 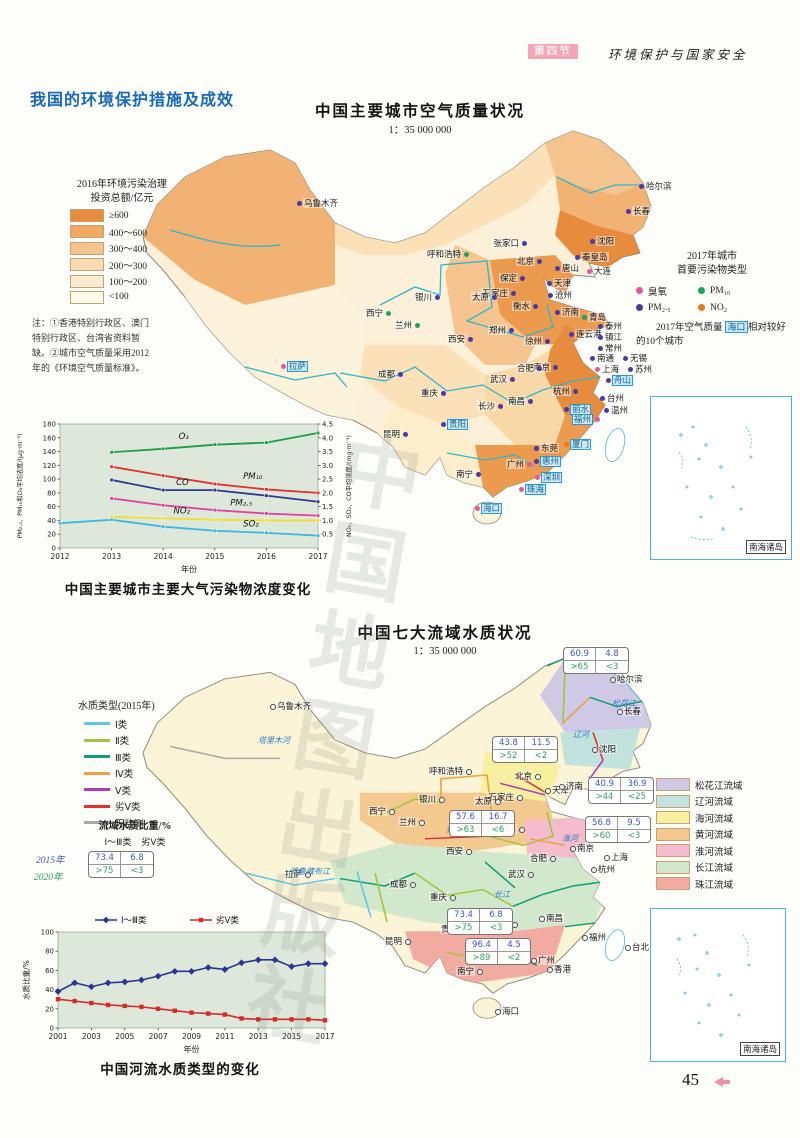 I want to click on legend-title-line1: 2017年城市, so click(x=712, y=256).